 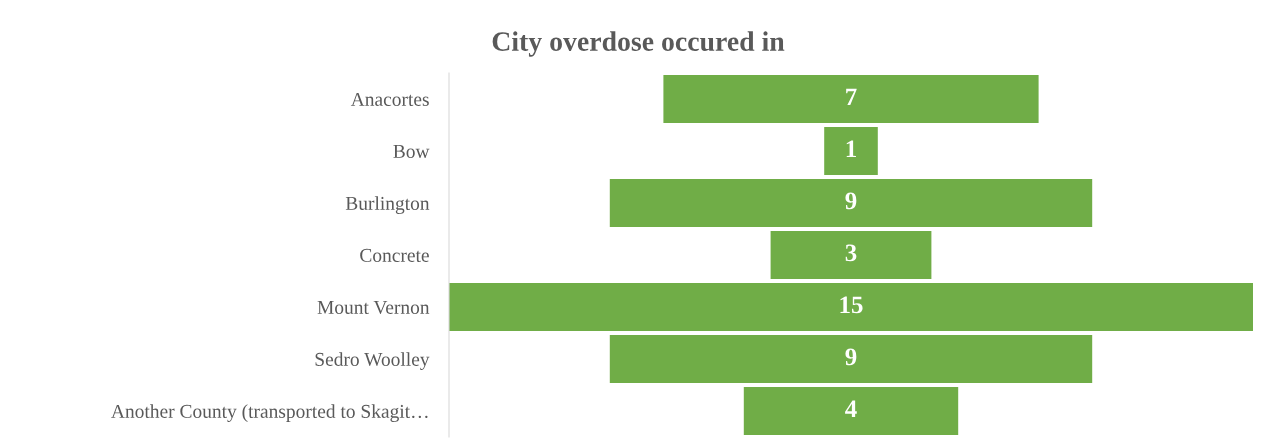 What do you see at coordinates (372, 361) in the screenshot?
I see `category-label: Sedro Woolley` at bounding box center [372, 361].